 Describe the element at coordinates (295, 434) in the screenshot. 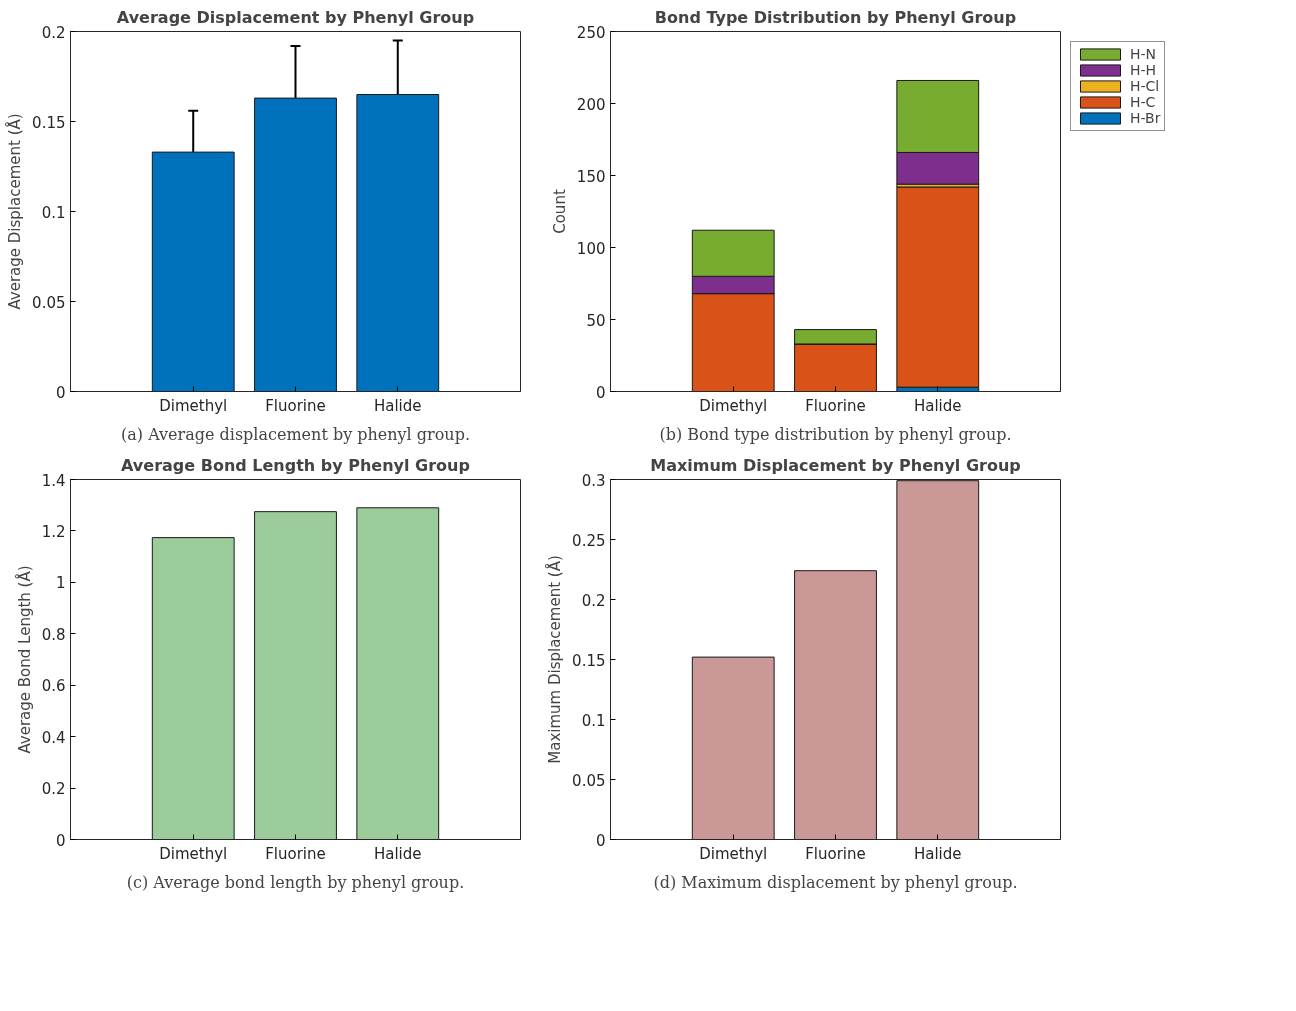

I see `text: (a) Average displacement by phenyl group.` at that location.